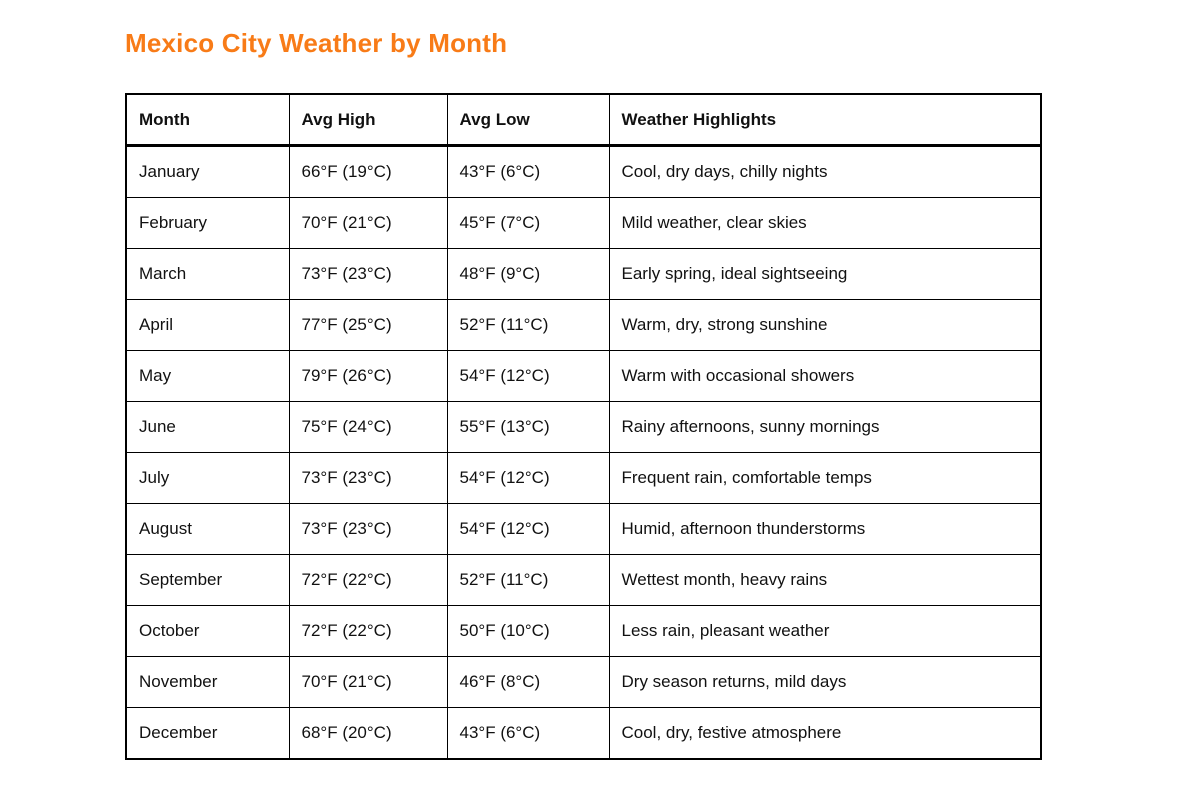 The height and width of the screenshot is (790, 1200). I want to click on cell-month: August, so click(207, 529).